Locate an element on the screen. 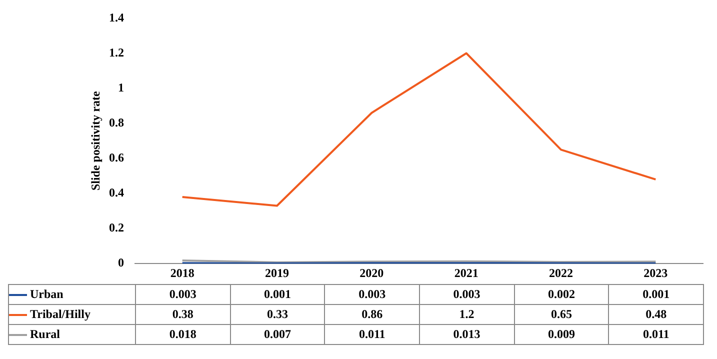 This screenshot has height=359, width=717. data-label: 0.65 is located at coordinates (561, 314).